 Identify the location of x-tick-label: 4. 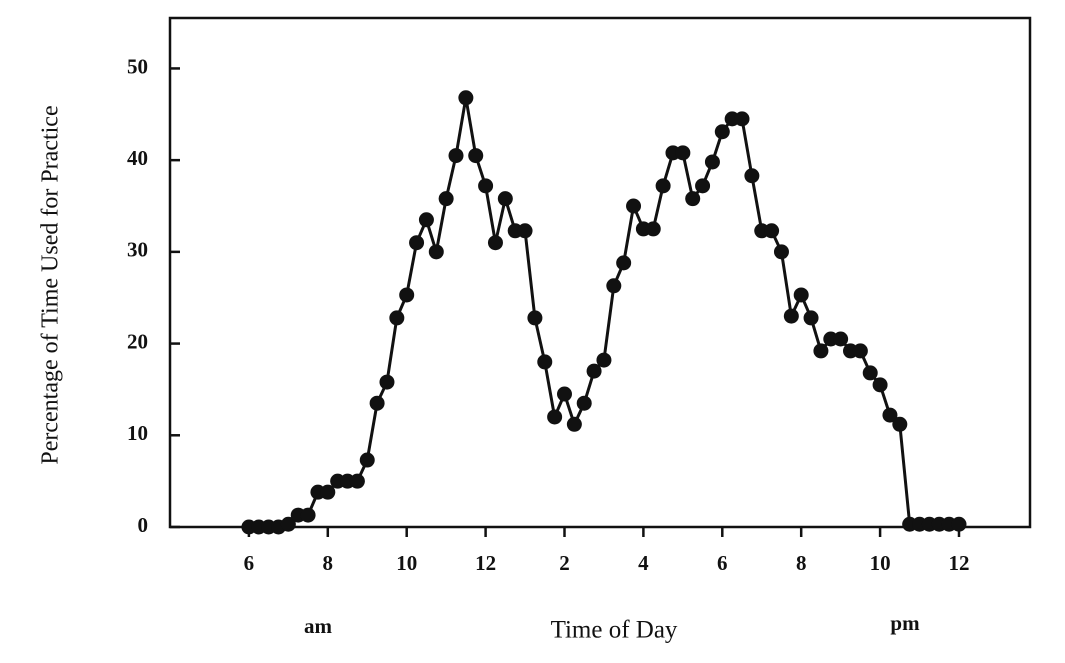
(643, 563).